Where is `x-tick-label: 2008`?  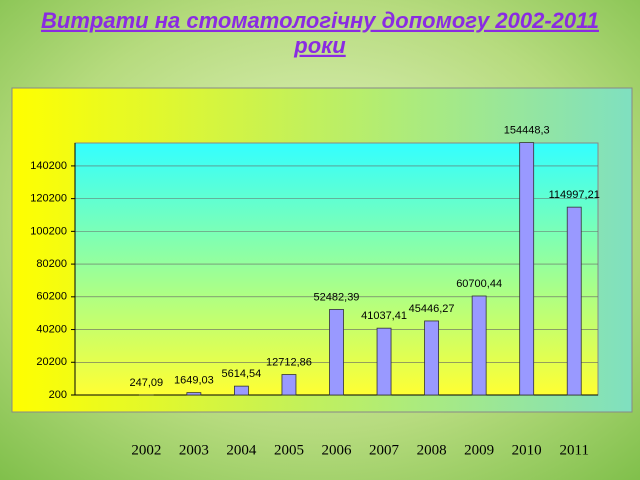
x-tick-label: 2008 is located at coordinates (432, 450).